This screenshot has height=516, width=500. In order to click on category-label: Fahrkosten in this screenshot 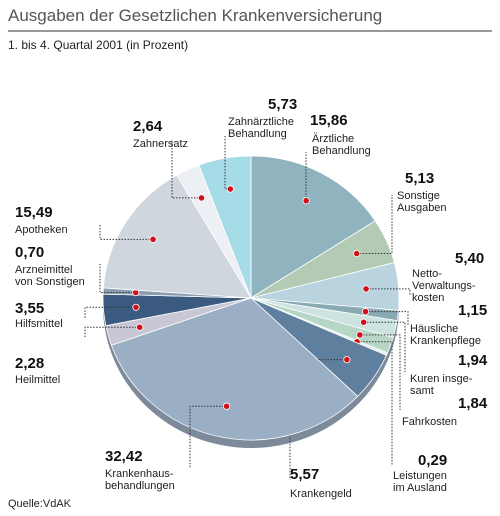, I will do `click(430, 422)`.